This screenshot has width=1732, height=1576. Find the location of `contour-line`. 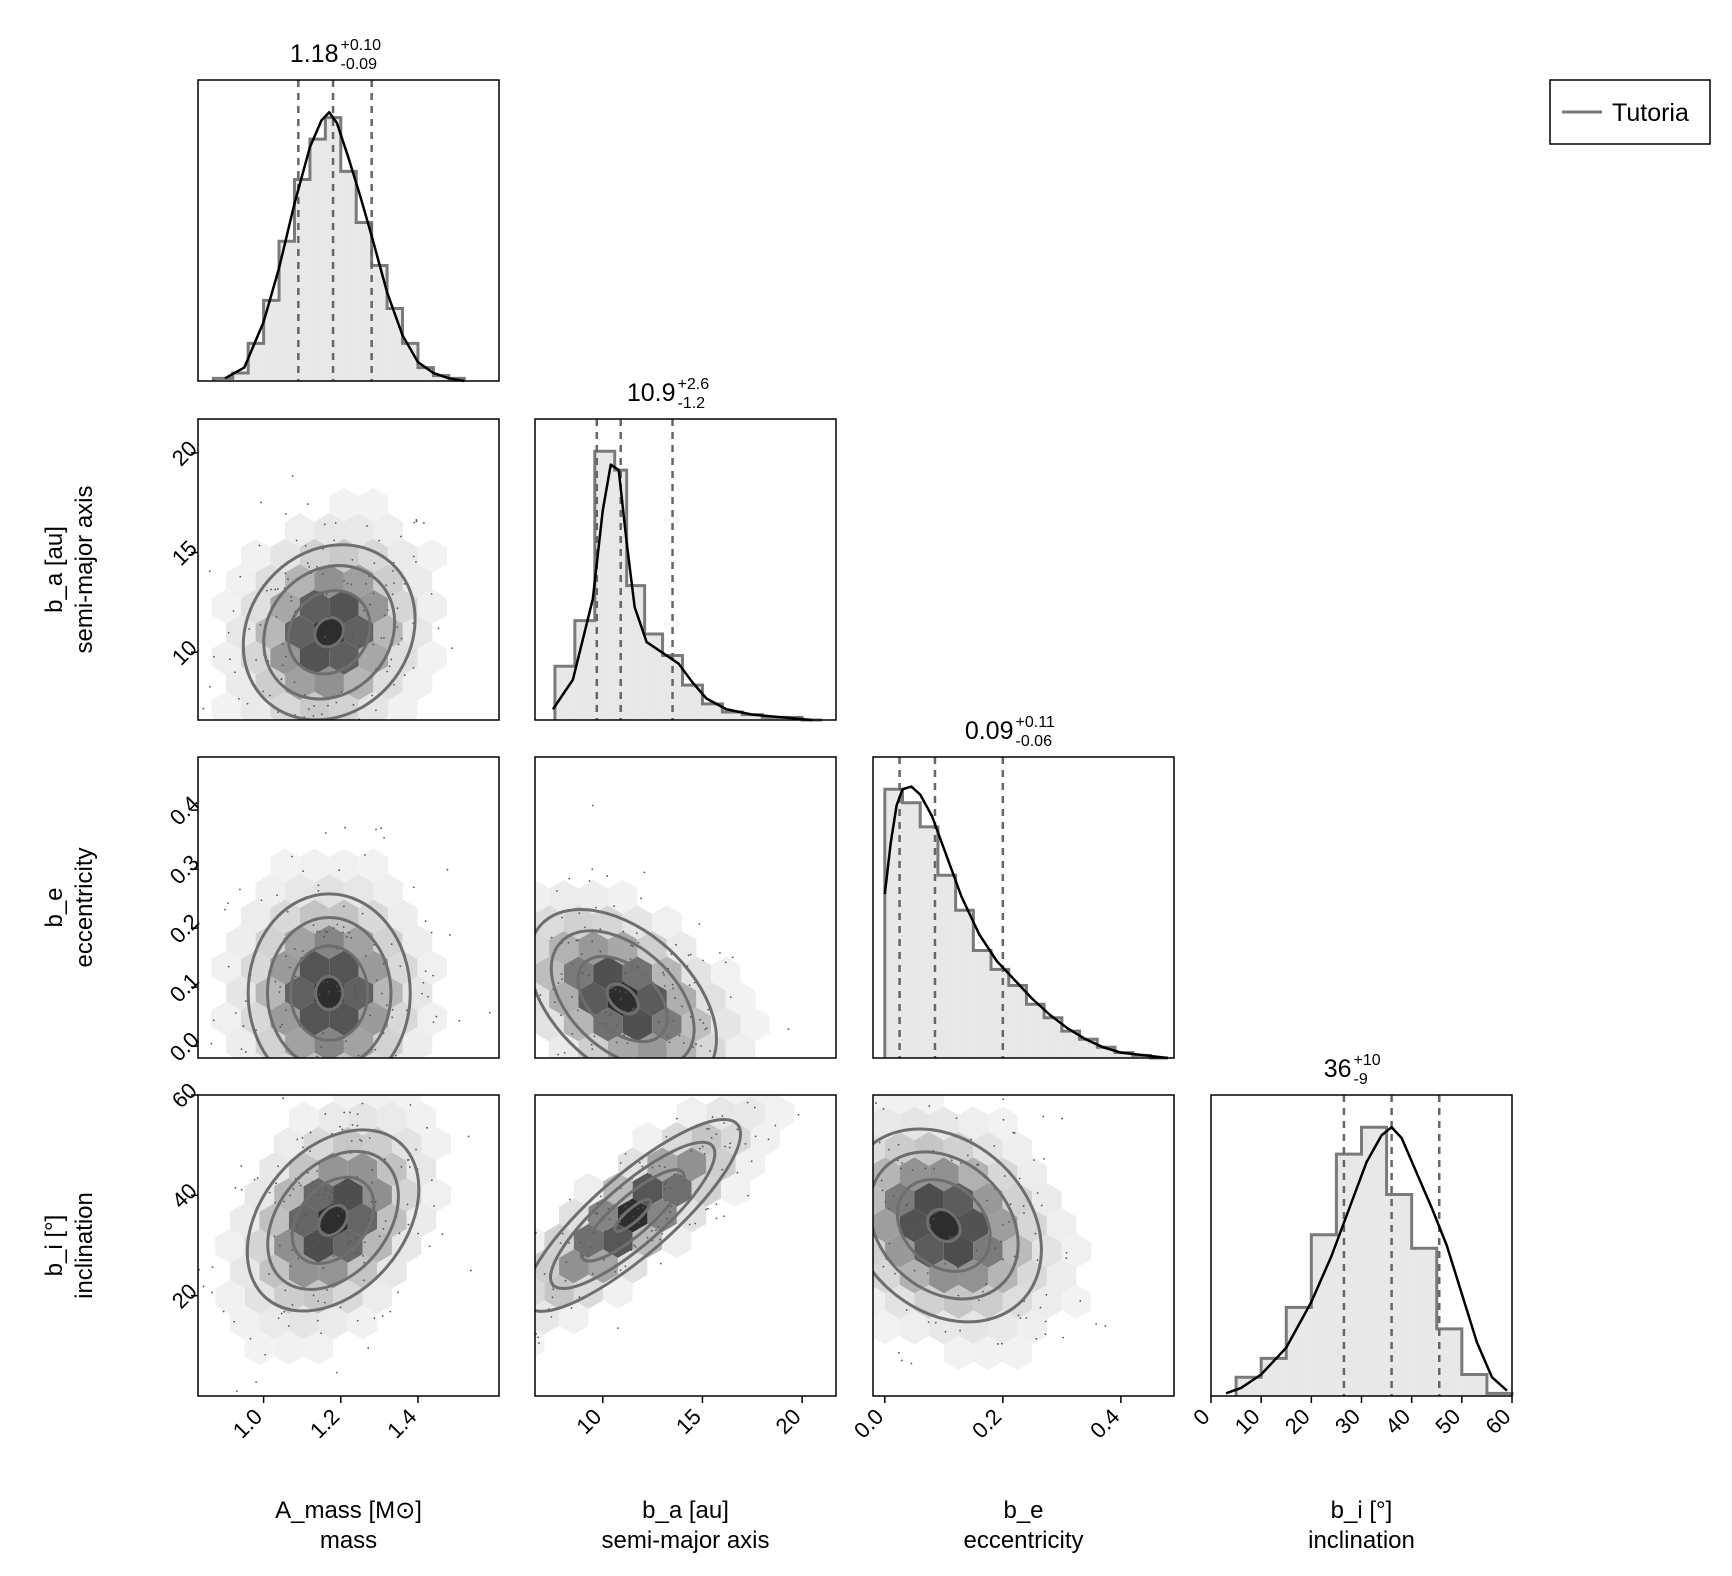

contour-line is located at coordinates (329, 975).